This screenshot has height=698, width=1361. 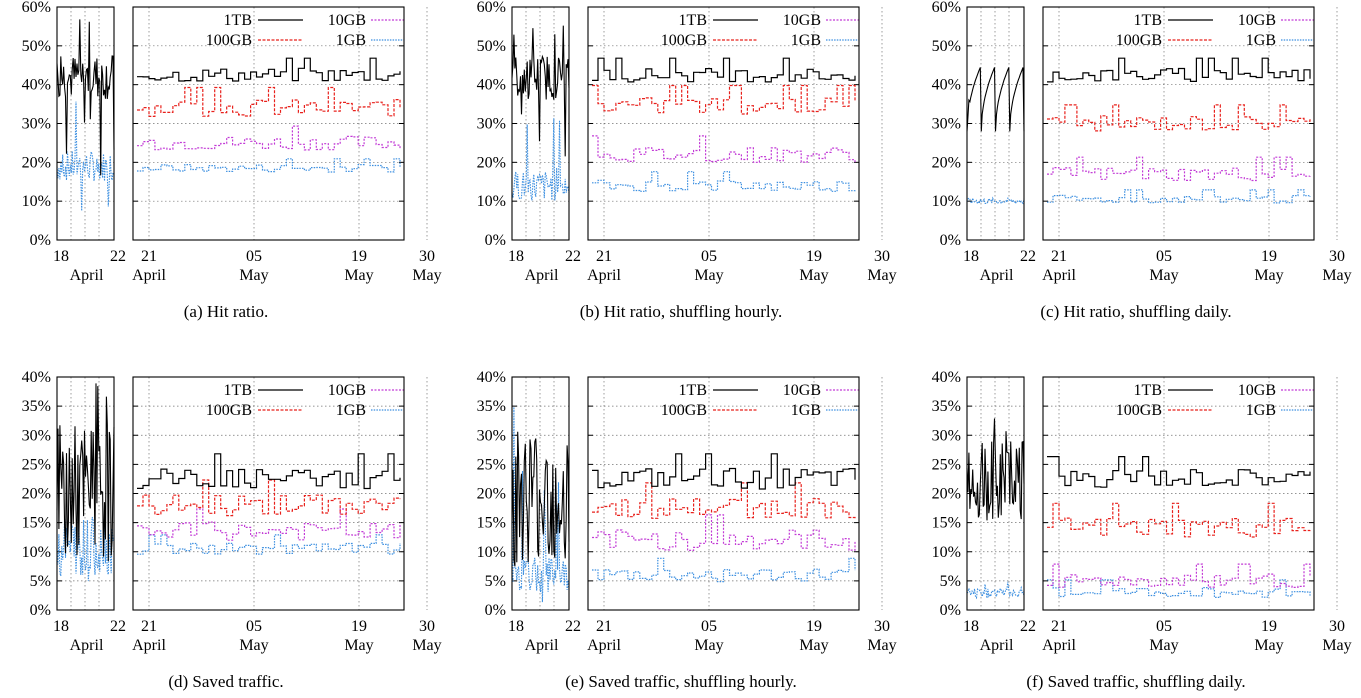 I want to click on y-tick-label: 50%, so click(x=946, y=46).